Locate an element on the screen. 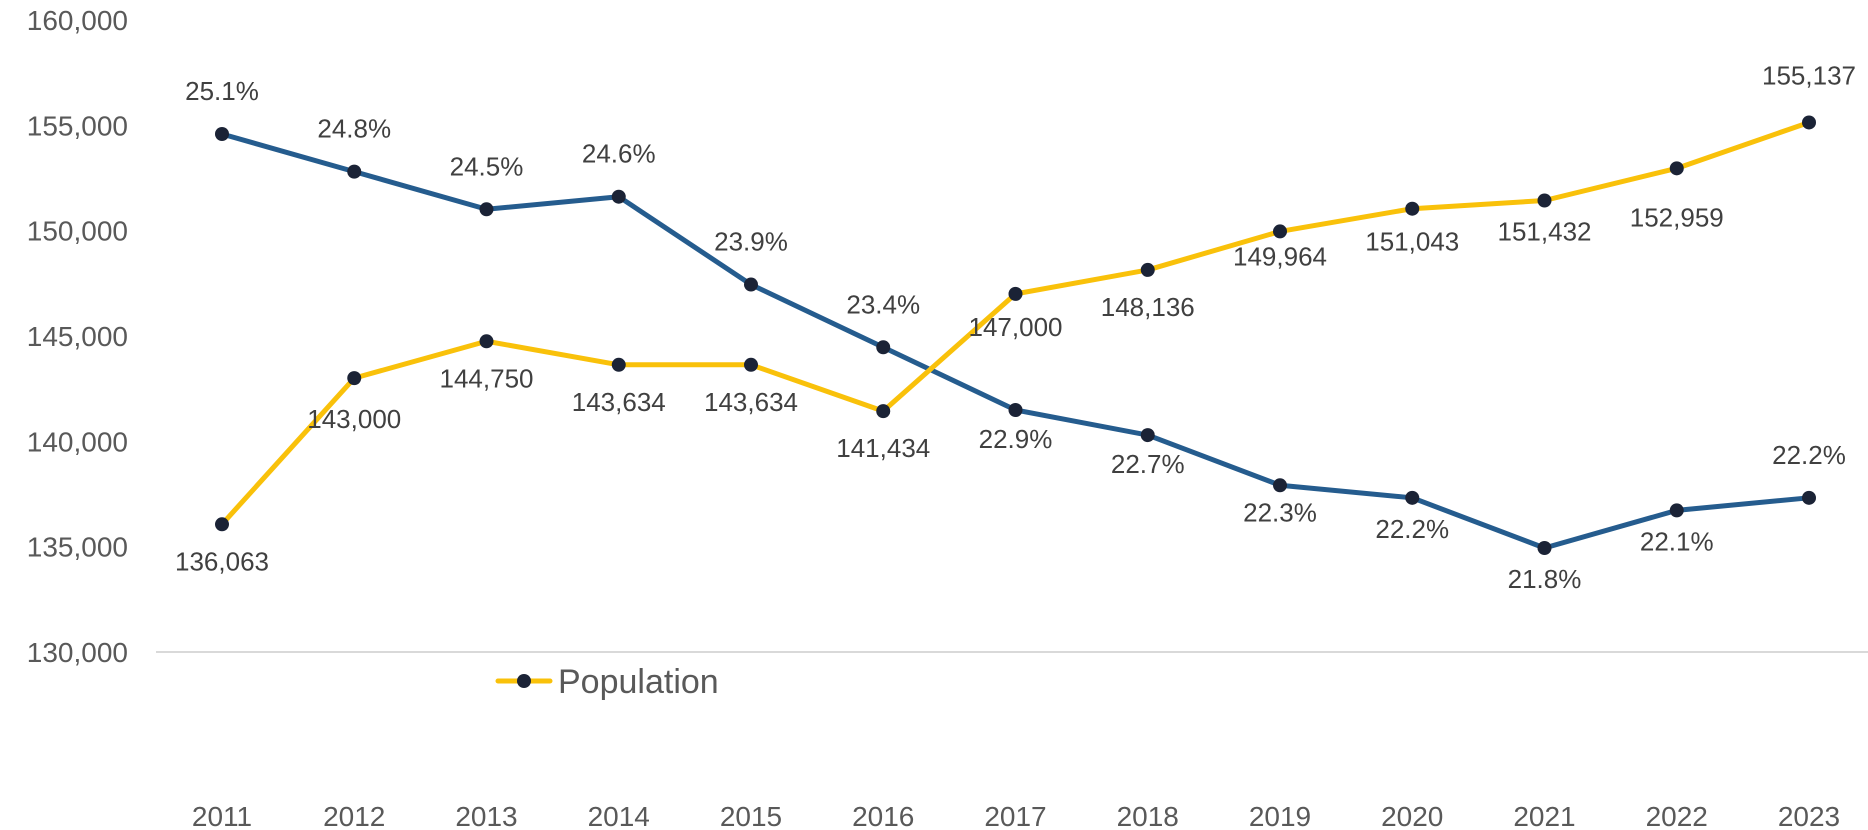 Image resolution: width=1868 pixels, height=830 pixels. percentage-data-label: 22.1% is located at coordinates (1677, 541).